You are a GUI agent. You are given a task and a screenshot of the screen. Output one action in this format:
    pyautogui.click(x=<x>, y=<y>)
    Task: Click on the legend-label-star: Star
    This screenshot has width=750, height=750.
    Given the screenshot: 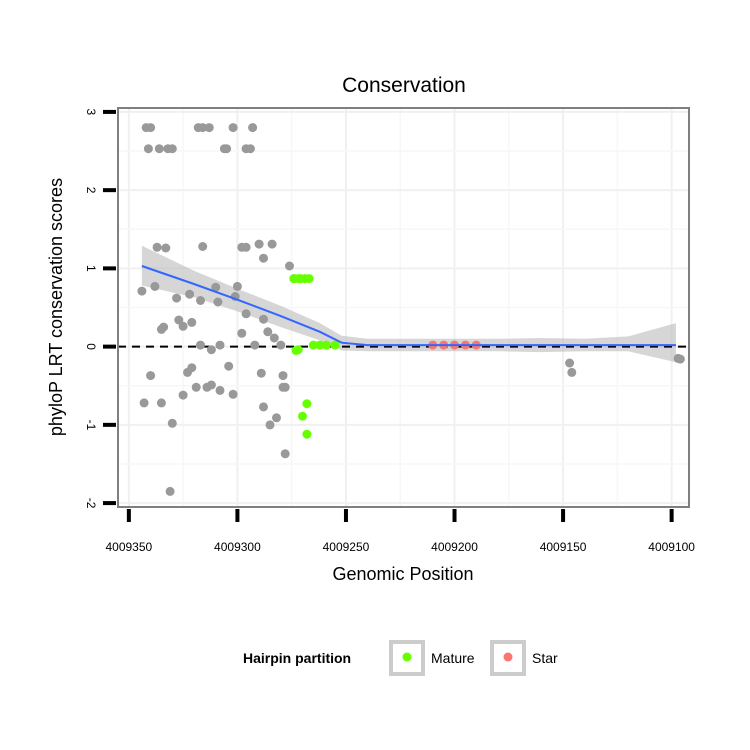 What is the action you would take?
    pyautogui.click(x=545, y=658)
    